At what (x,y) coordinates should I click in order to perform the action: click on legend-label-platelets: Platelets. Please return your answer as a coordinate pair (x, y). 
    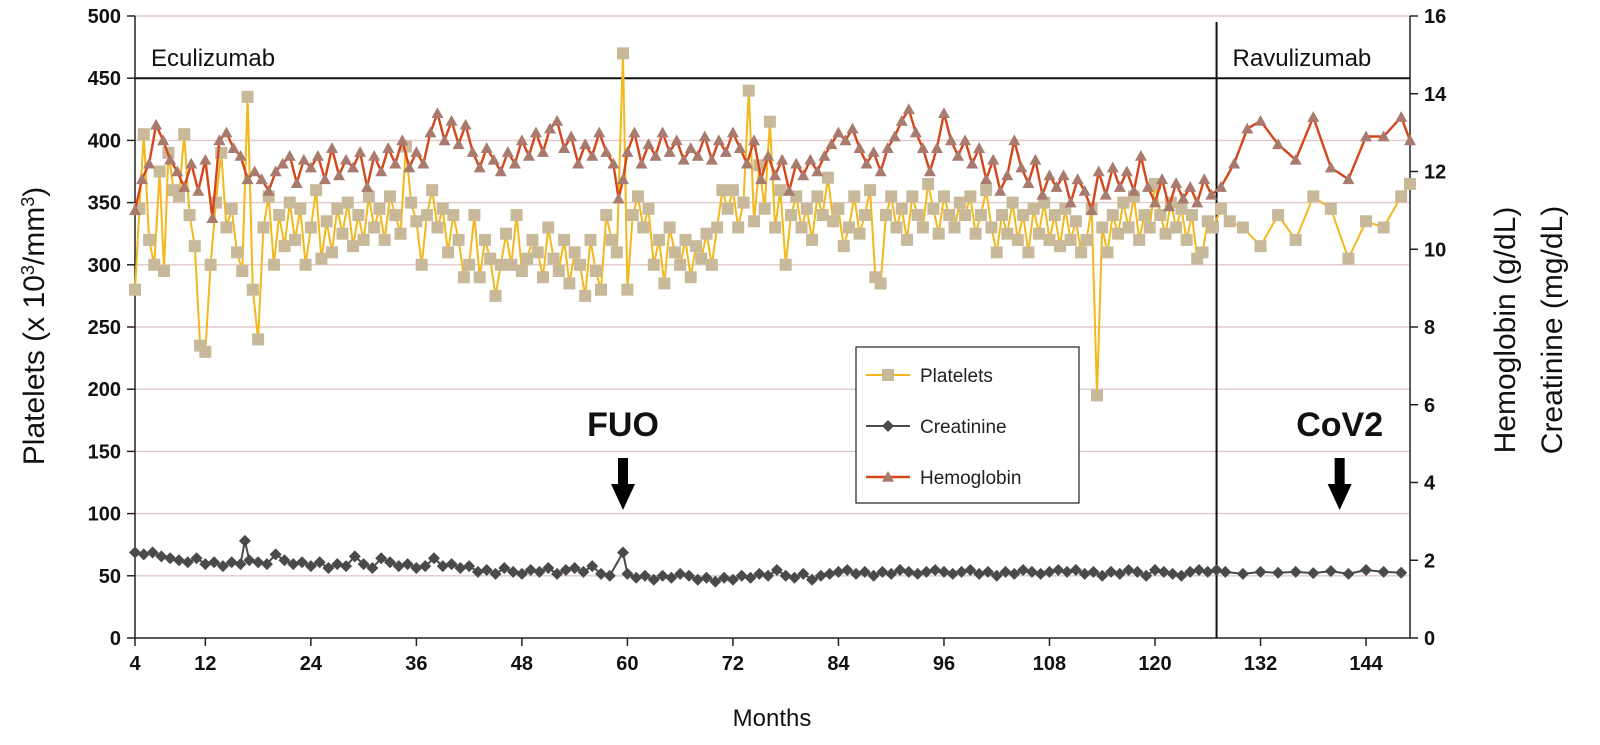
    Looking at the image, I should click on (956, 376).